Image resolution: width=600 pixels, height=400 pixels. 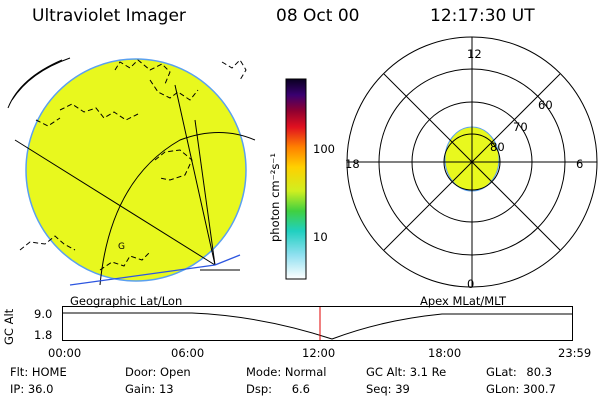 What do you see at coordinates (305, 372) in the screenshot?
I see `status-mode-value: Normal` at bounding box center [305, 372].